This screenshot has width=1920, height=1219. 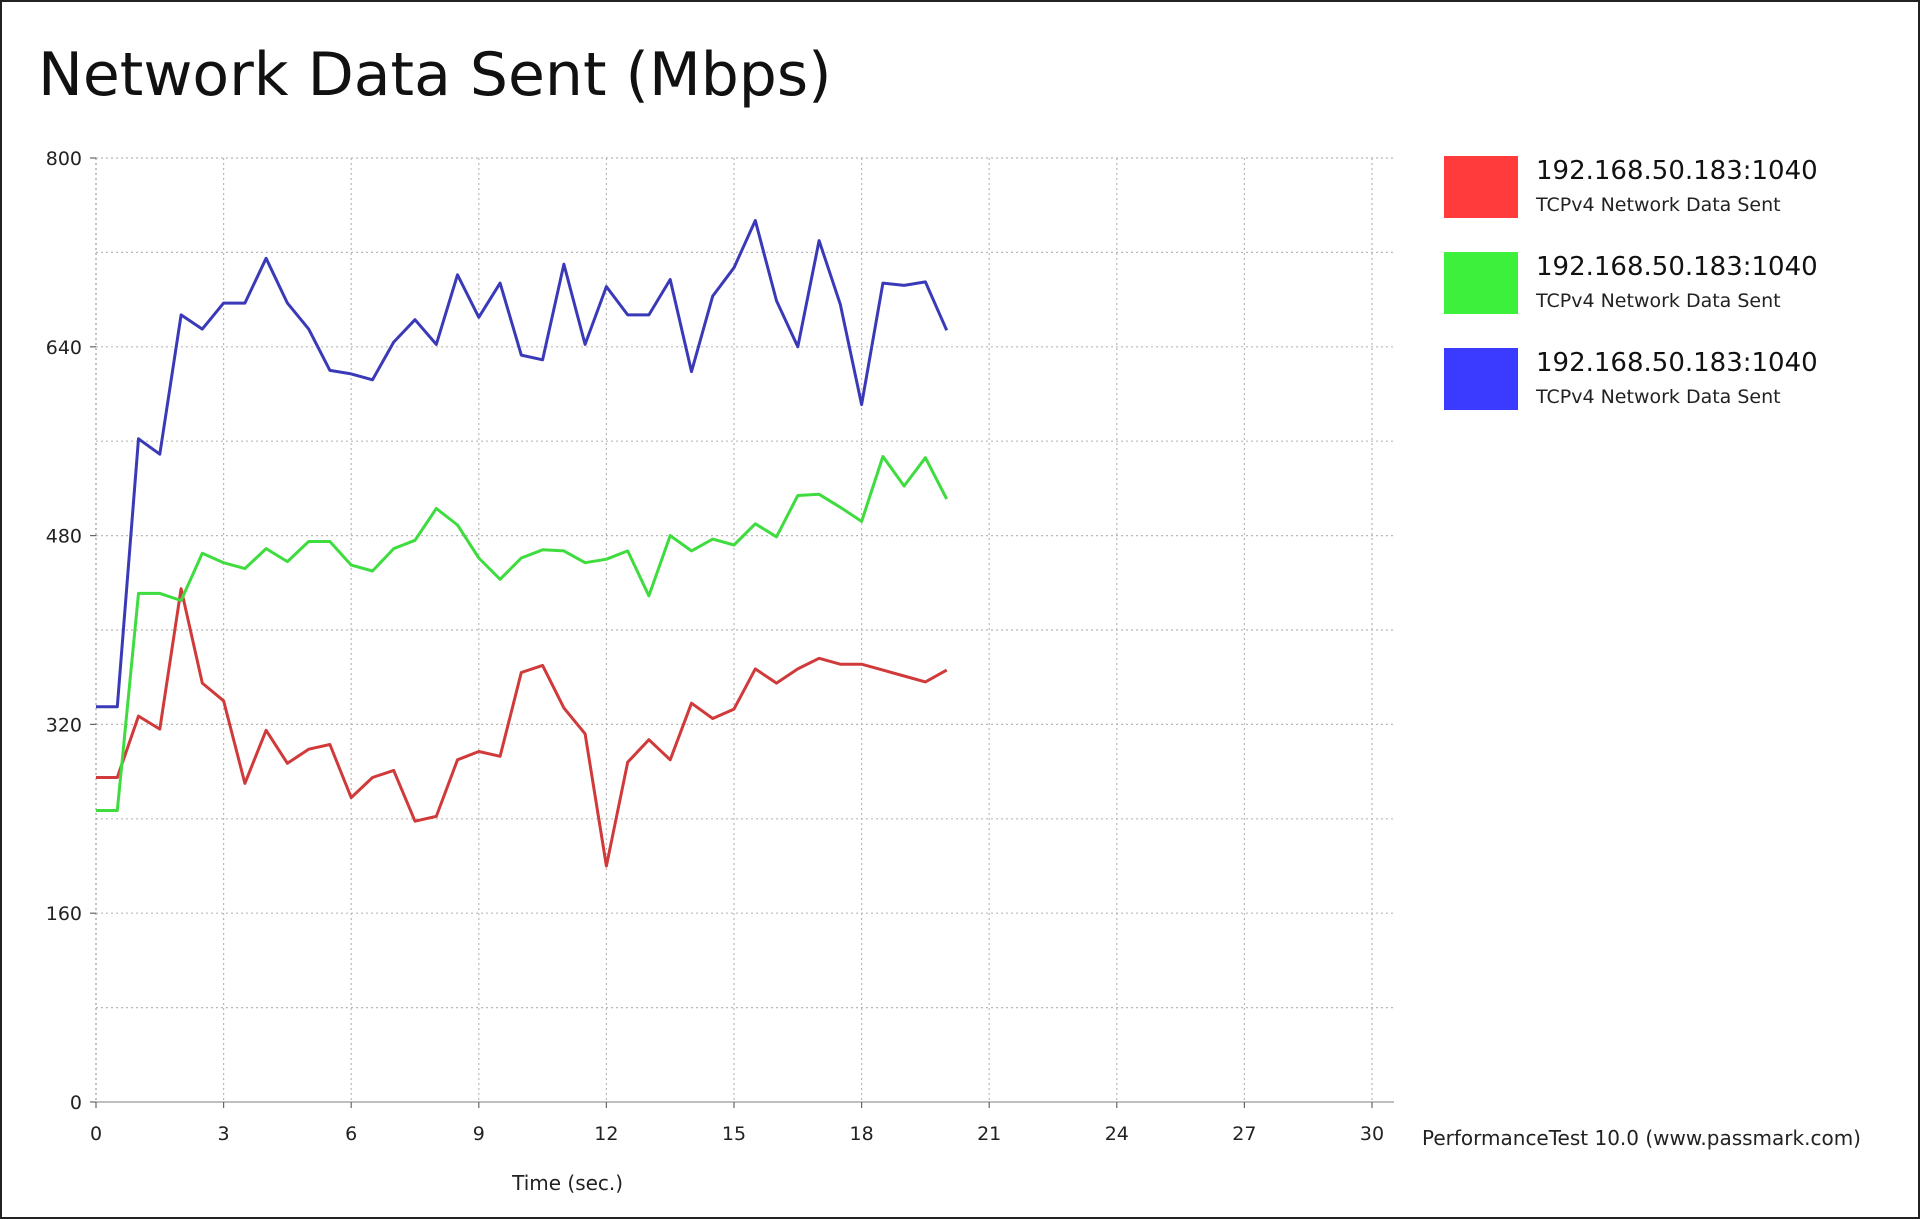 I want to click on legend-swatch-green, so click(x=1481, y=283).